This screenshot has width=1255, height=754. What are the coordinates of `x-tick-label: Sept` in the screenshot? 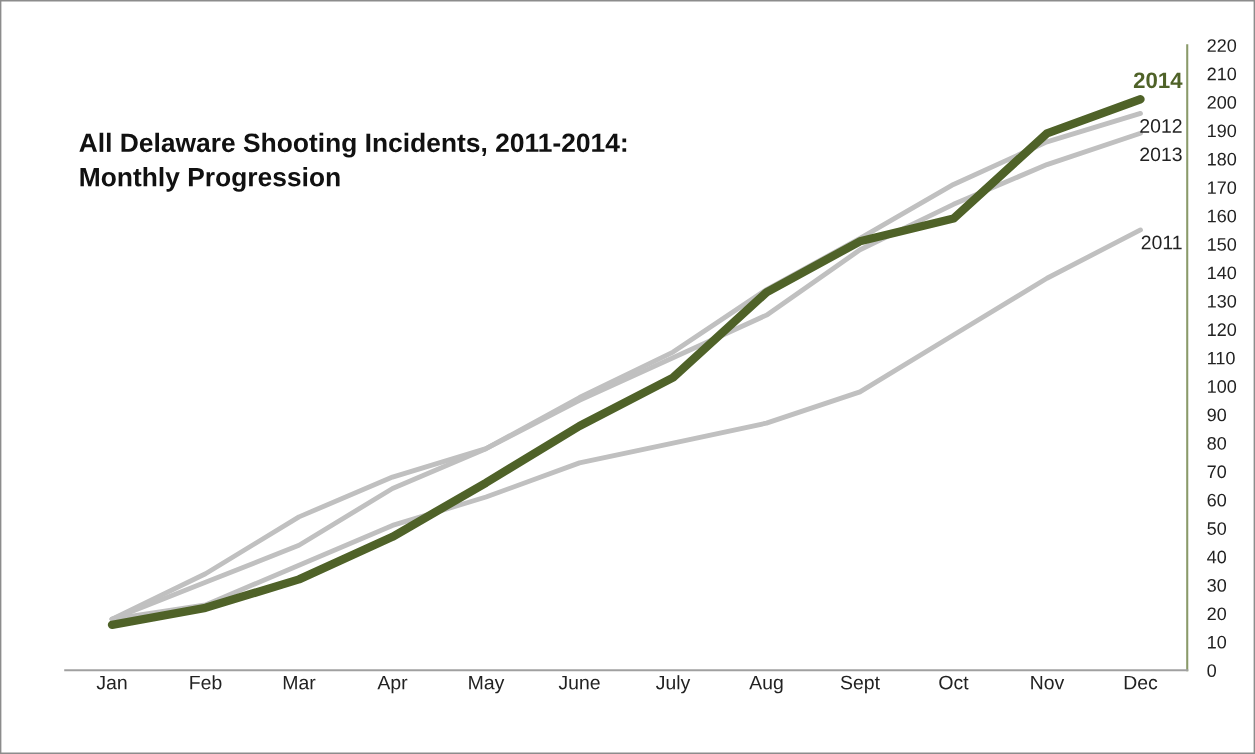 It's located at (860, 684).